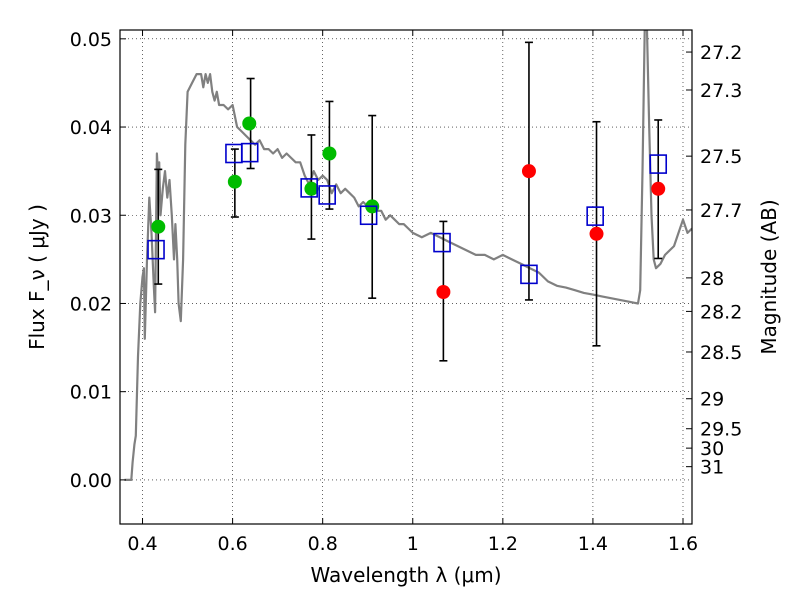  I want to click on y-axis-ticks: 0.00 0.01 0.02 0.03 0.04 0.05, so click(98, 260).